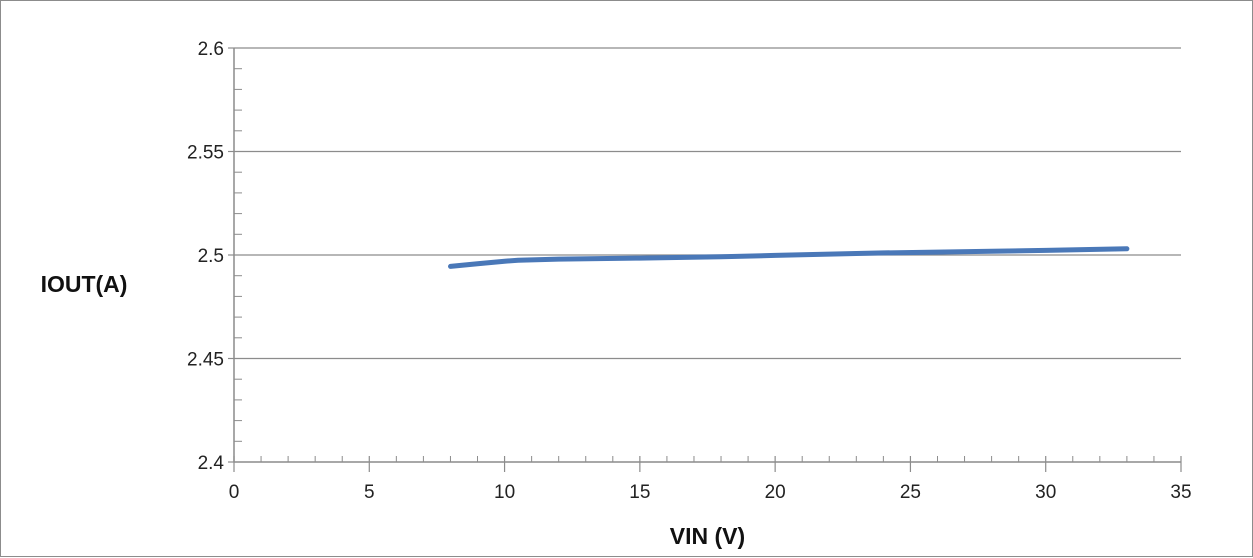  What do you see at coordinates (639, 492) in the screenshot?
I see `x-tick-label: 15` at bounding box center [639, 492].